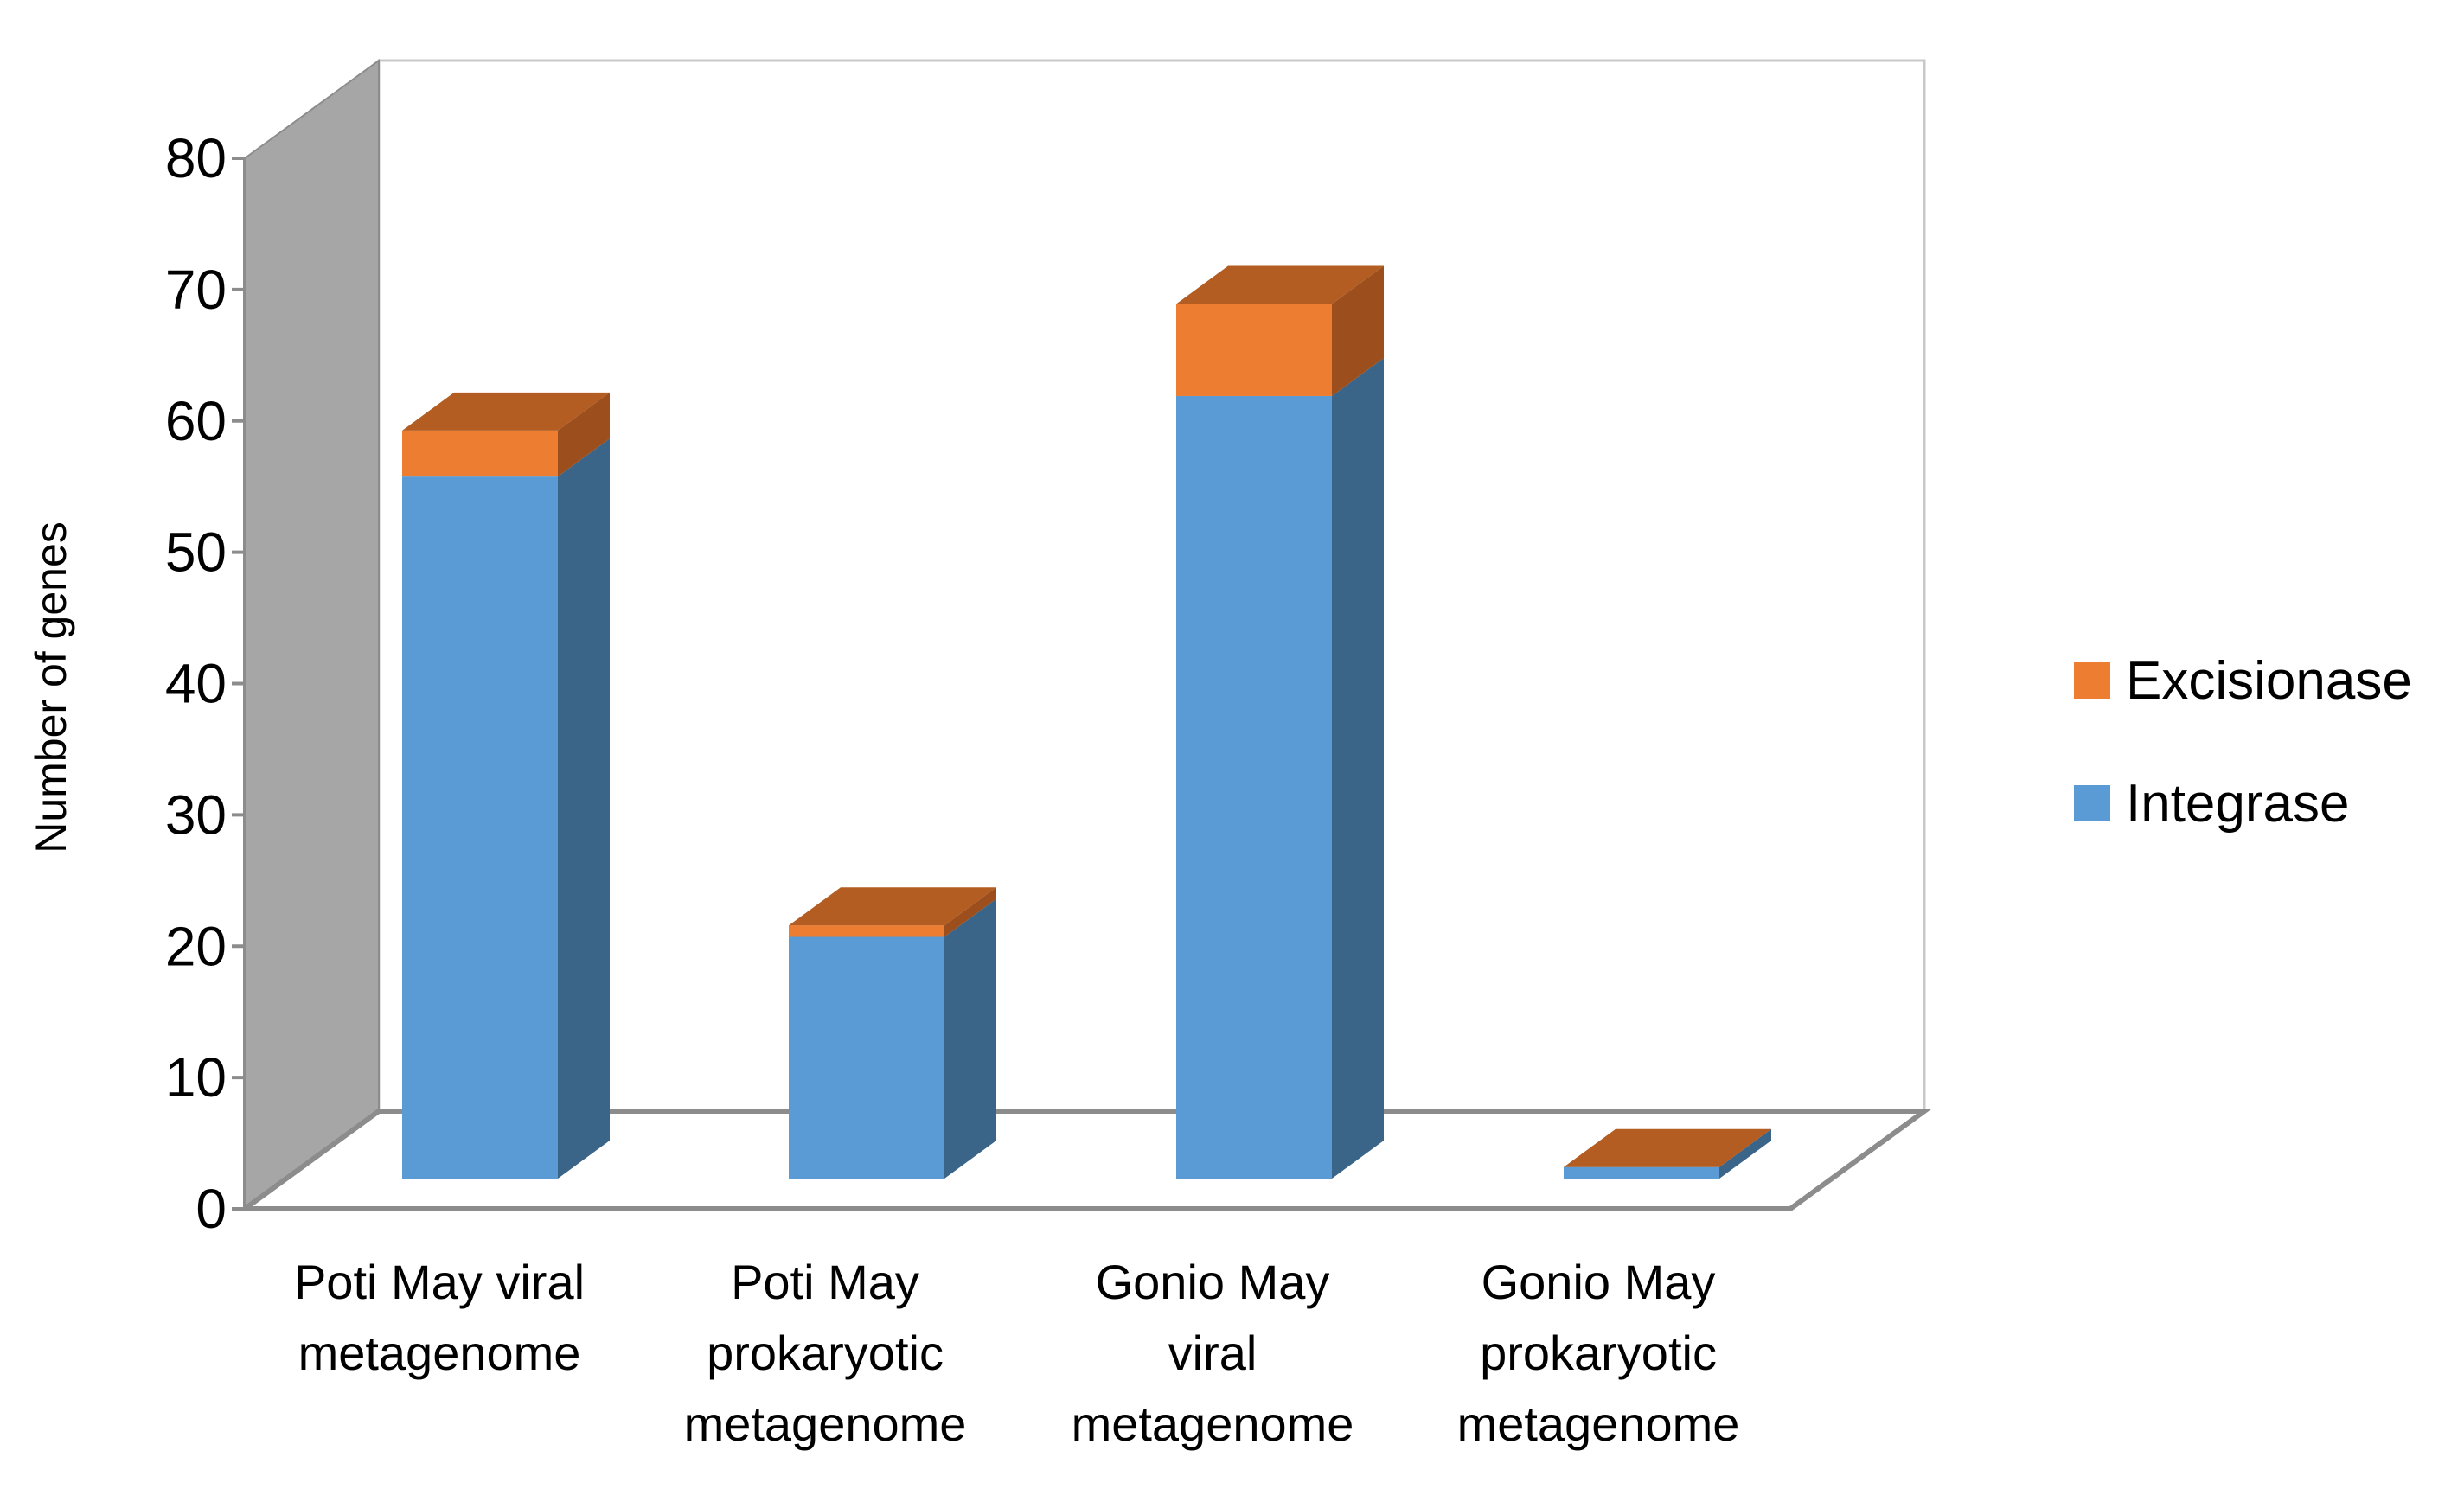  What do you see at coordinates (196, 946) in the screenshot?
I see `y-tick-label: 20` at bounding box center [196, 946].